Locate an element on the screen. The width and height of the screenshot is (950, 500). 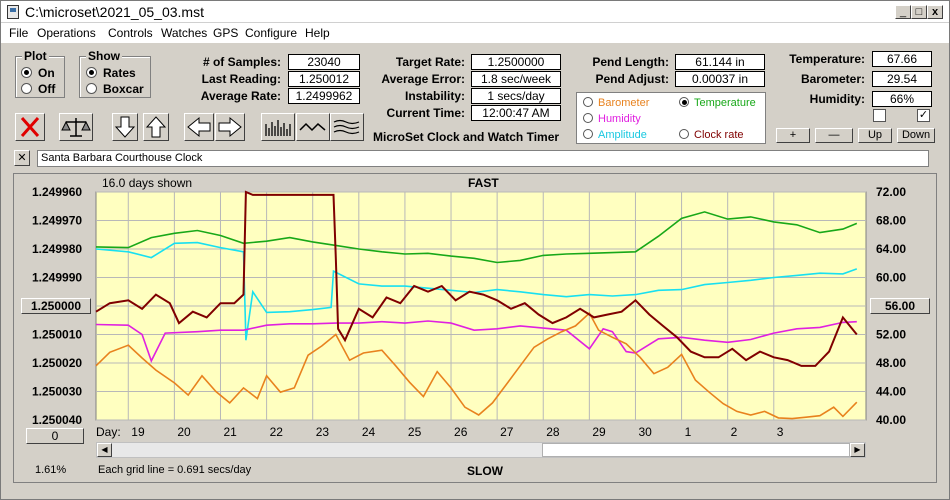
x-axis-tick: 2 is located at coordinates (734, 432).